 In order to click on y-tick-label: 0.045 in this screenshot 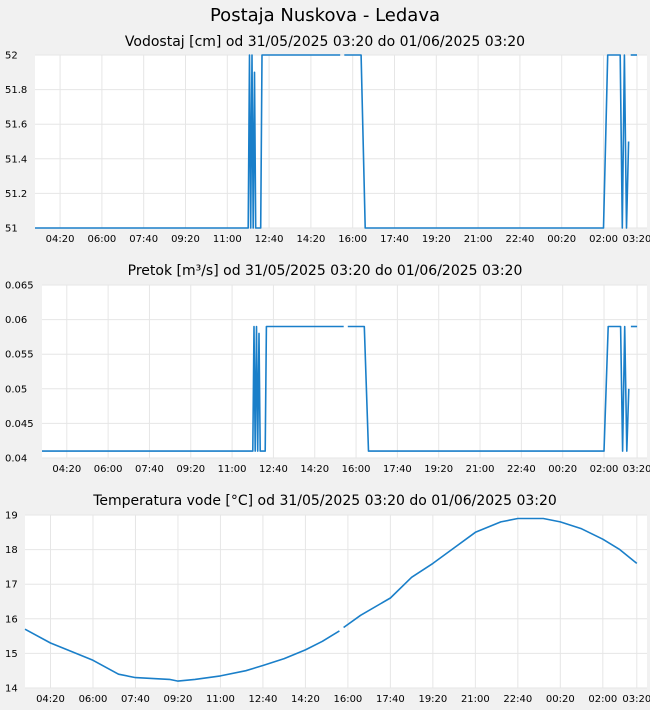, I will do `click(19, 424)`.